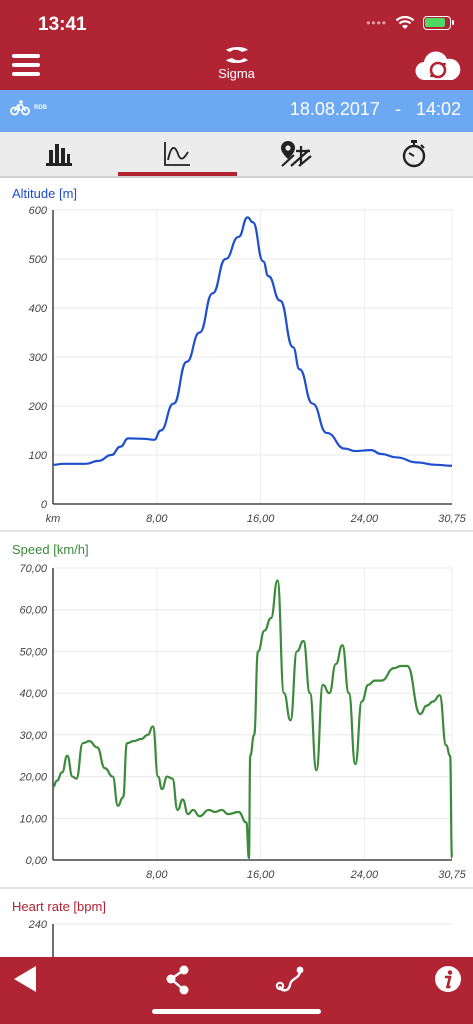  I want to click on map-route-icon, so click(296, 154).